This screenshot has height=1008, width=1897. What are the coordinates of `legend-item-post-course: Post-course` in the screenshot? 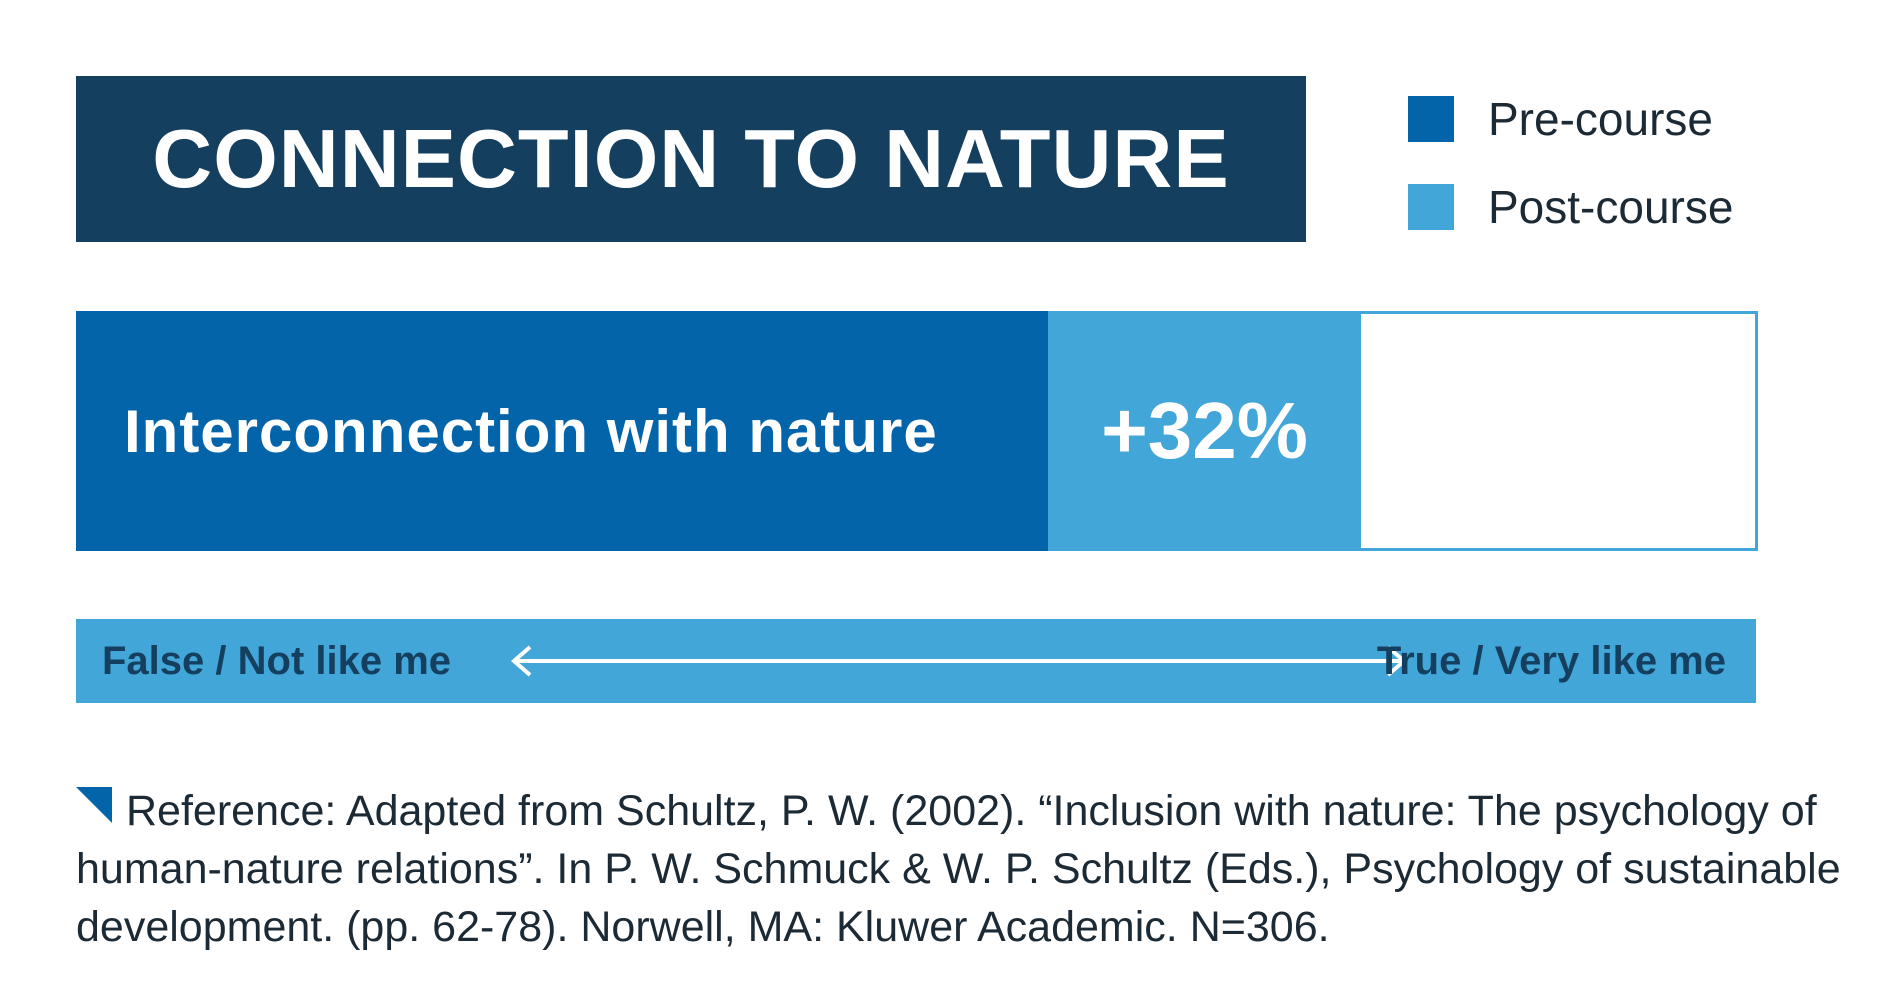 It's located at (1570, 207).